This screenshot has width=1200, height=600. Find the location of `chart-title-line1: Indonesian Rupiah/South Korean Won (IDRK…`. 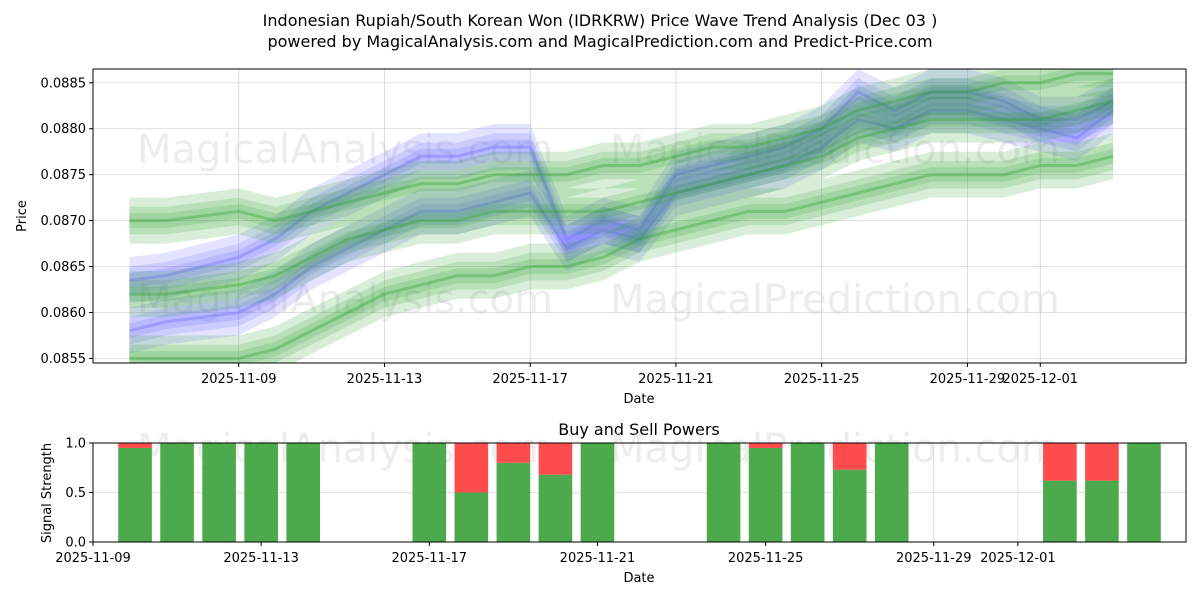

chart-title-line1: Indonesian Rupiah/South Korean Won (IDRK… is located at coordinates (600, 20).